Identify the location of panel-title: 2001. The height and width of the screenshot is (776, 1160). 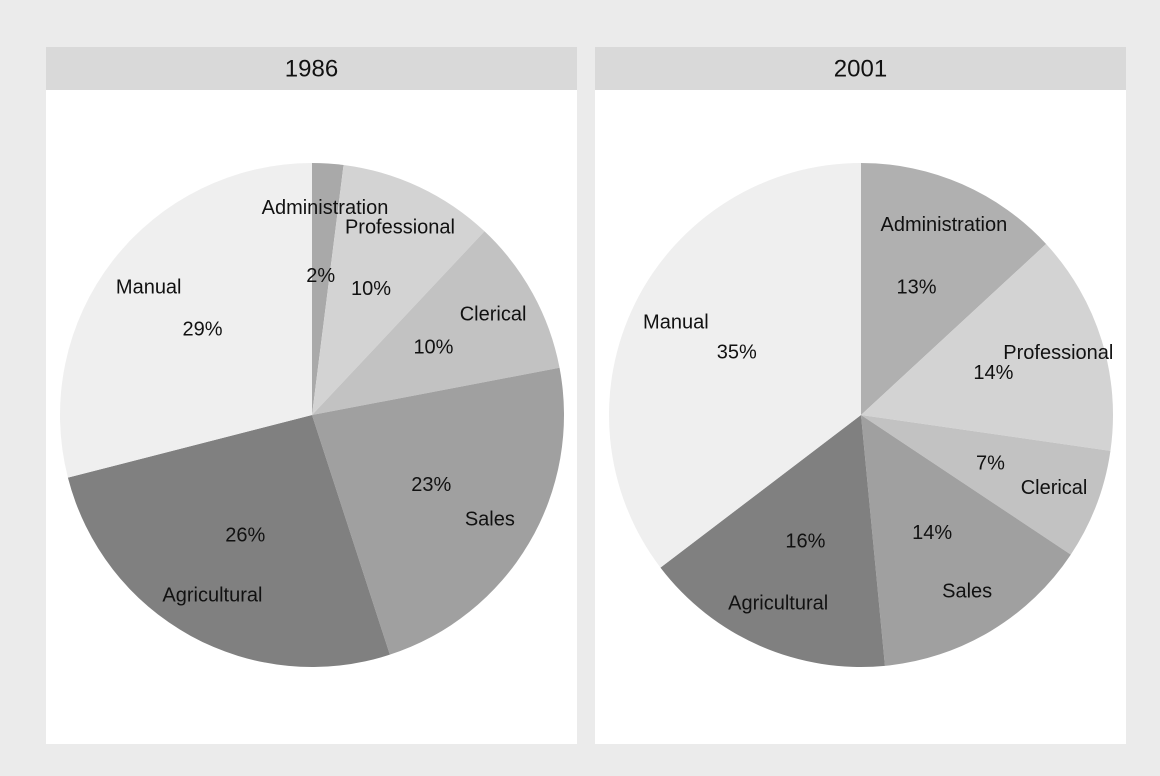
(860, 68).